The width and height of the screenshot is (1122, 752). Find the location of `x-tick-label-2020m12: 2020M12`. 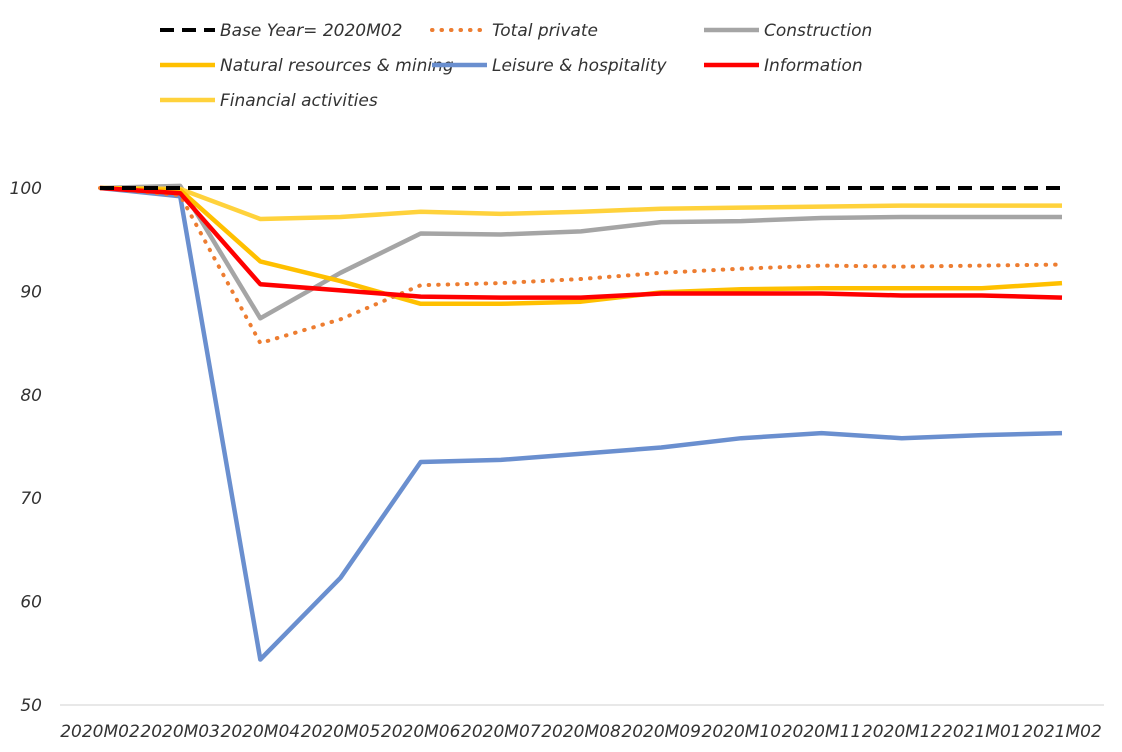

x-tick-label-2020m12: 2020M12 is located at coordinates (902, 732).